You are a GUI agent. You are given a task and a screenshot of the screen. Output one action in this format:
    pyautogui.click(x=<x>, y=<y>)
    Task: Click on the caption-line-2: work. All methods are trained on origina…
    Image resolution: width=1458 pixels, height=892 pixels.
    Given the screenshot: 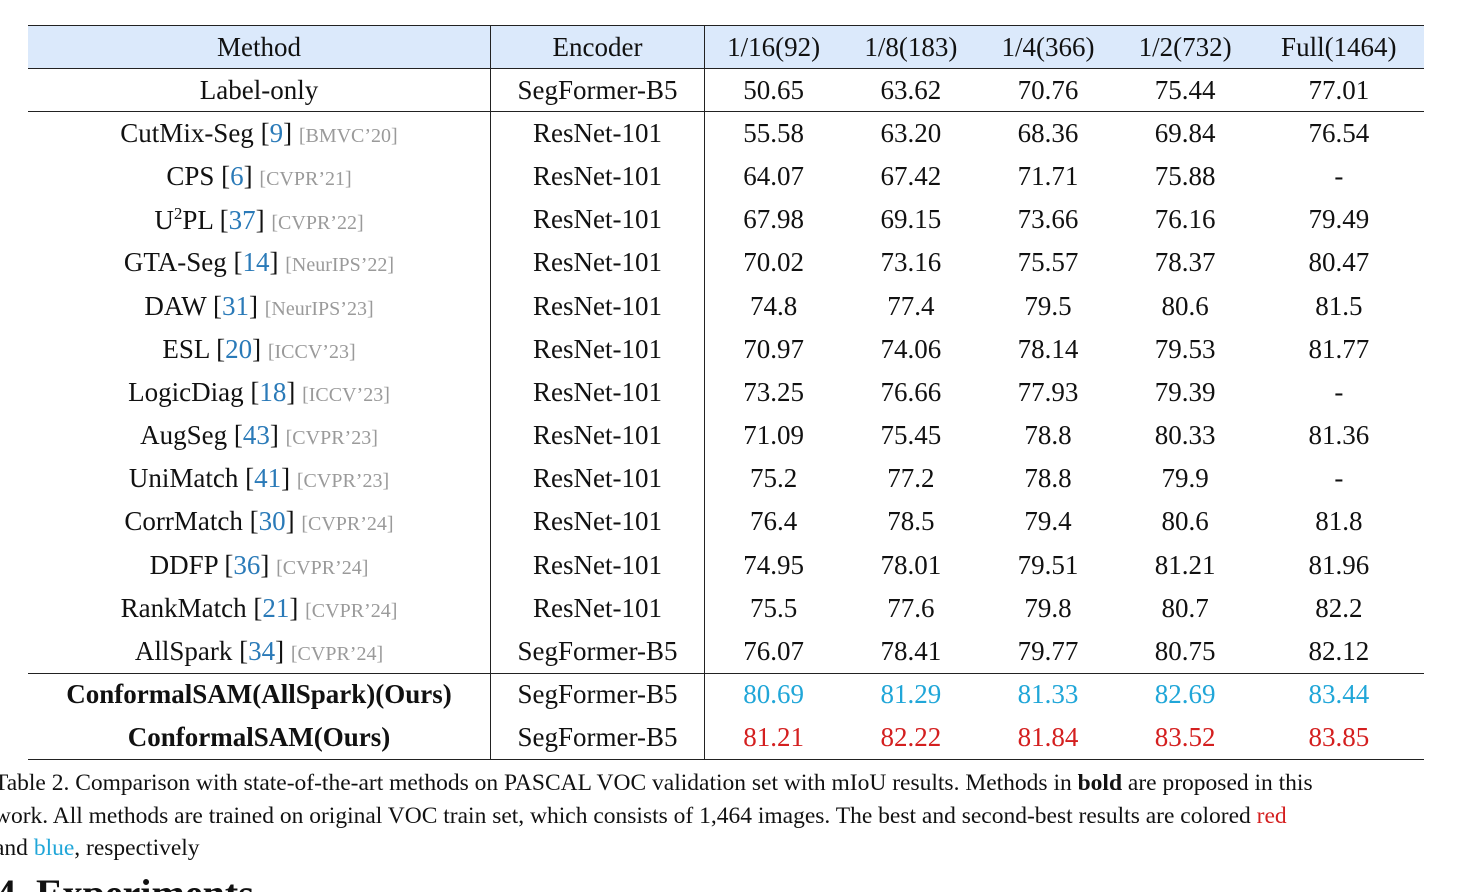 What is the action you would take?
    pyautogui.click(x=729, y=816)
    